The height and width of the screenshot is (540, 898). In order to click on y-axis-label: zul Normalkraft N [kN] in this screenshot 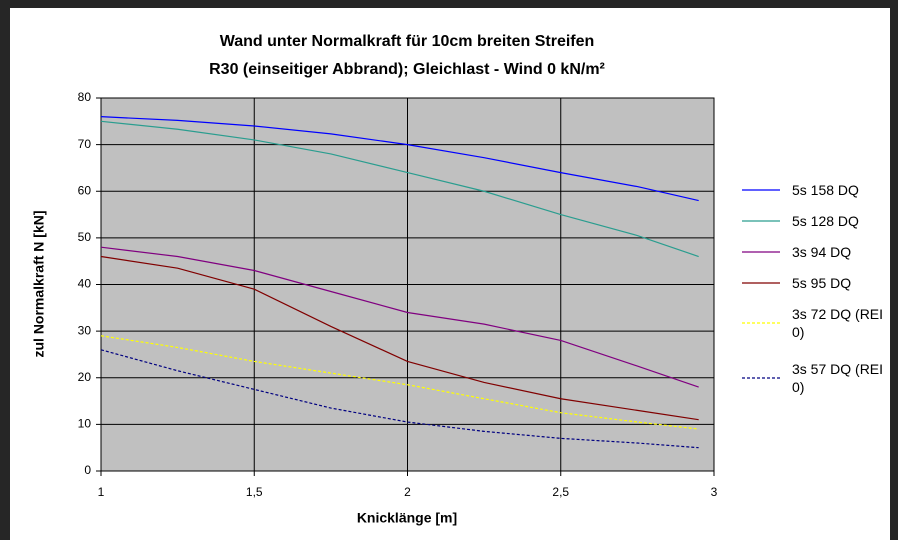, I will do `click(39, 283)`.